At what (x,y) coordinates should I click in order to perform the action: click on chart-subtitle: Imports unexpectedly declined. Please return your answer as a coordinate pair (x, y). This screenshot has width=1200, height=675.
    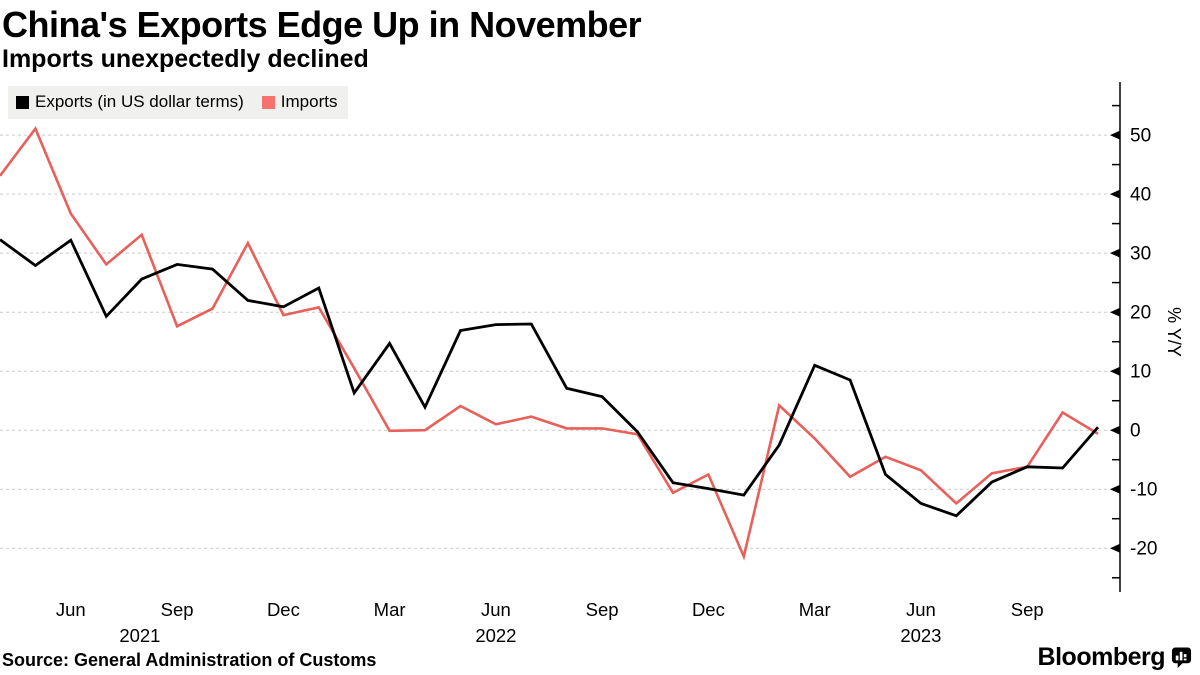
    Looking at the image, I should click on (185, 59).